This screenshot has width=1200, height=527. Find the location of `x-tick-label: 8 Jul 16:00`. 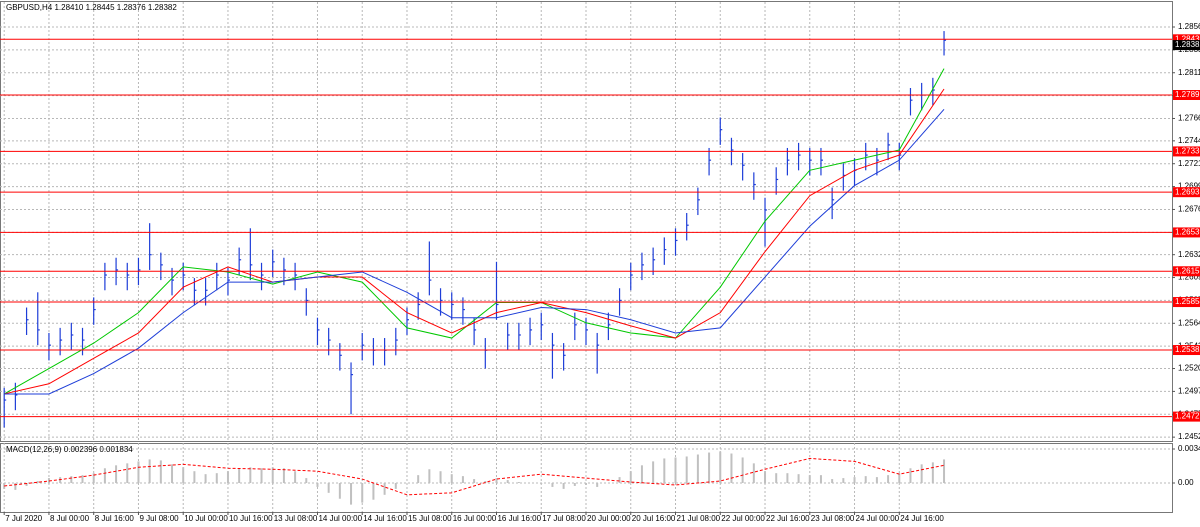

x-tick-label: 8 Jul 16:00 is located at coordinates (115, 518).